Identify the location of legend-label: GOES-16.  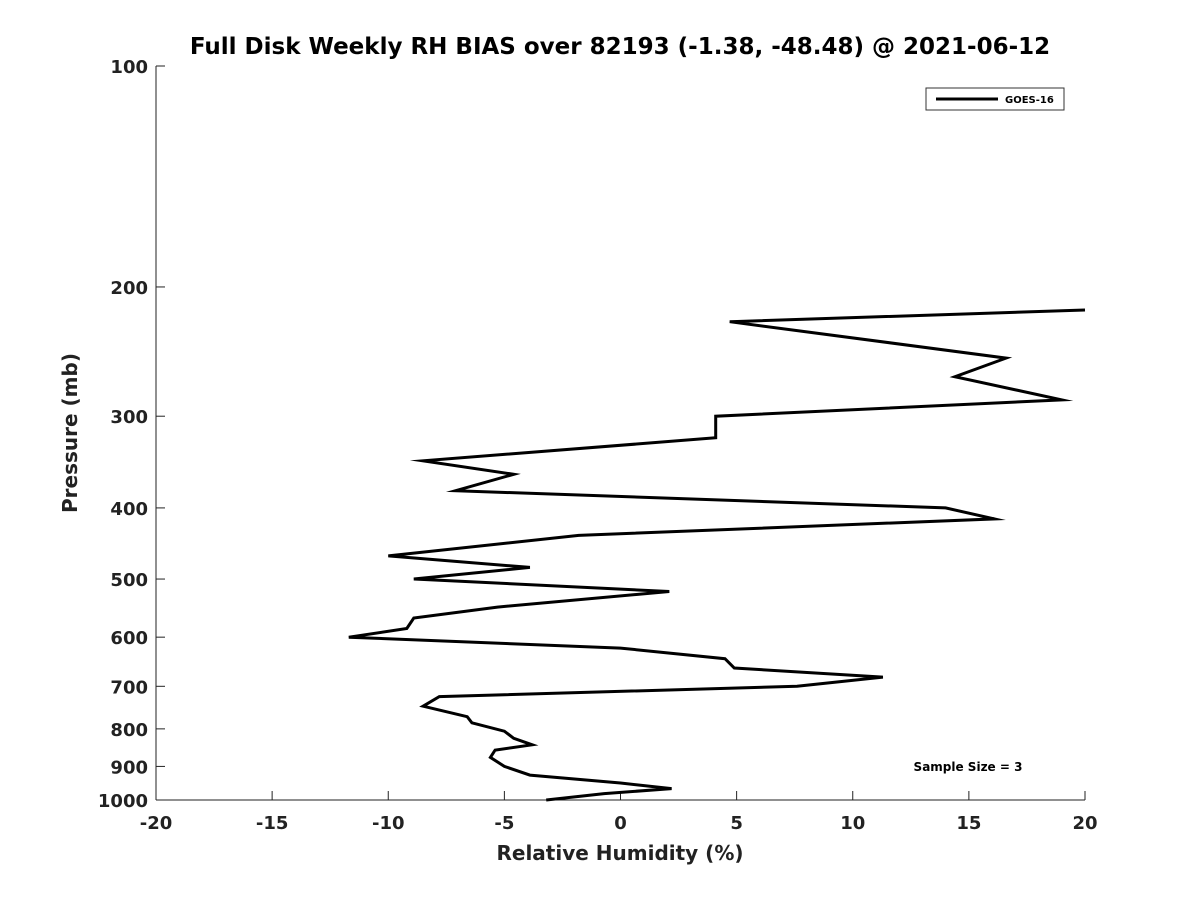
(1029, 100).